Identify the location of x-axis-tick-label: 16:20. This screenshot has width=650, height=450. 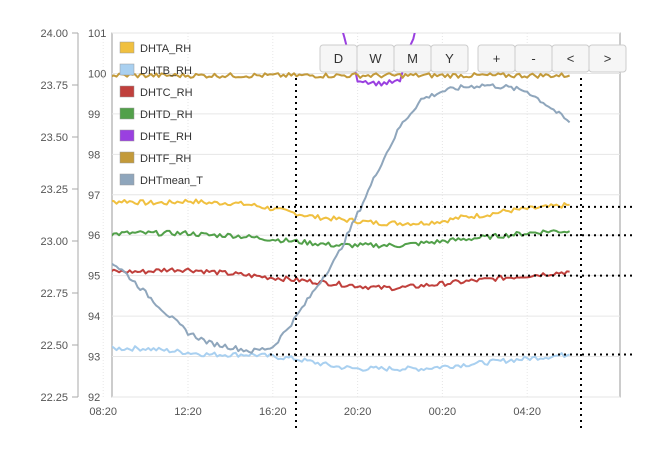
(273, 412).